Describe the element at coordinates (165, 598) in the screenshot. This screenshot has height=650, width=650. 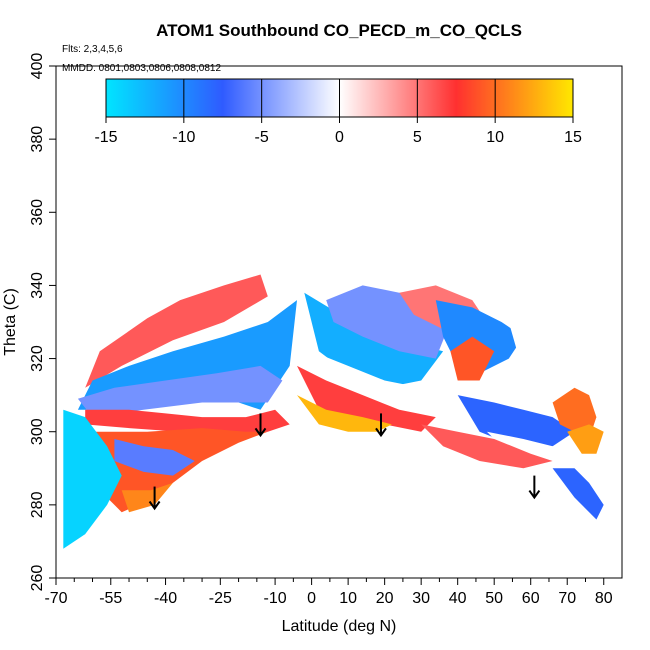
I see `x-tick-label: -40` at that location.